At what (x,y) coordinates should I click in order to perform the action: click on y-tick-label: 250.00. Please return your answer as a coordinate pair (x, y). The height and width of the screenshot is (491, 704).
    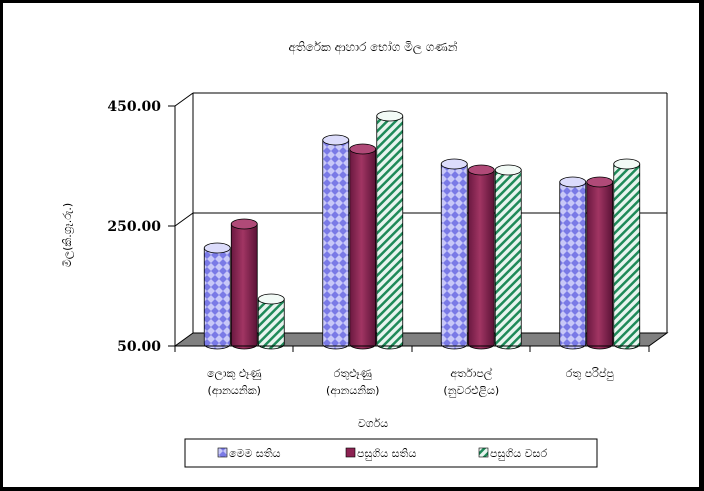
    Looking at the image, I should click on (134, 227).